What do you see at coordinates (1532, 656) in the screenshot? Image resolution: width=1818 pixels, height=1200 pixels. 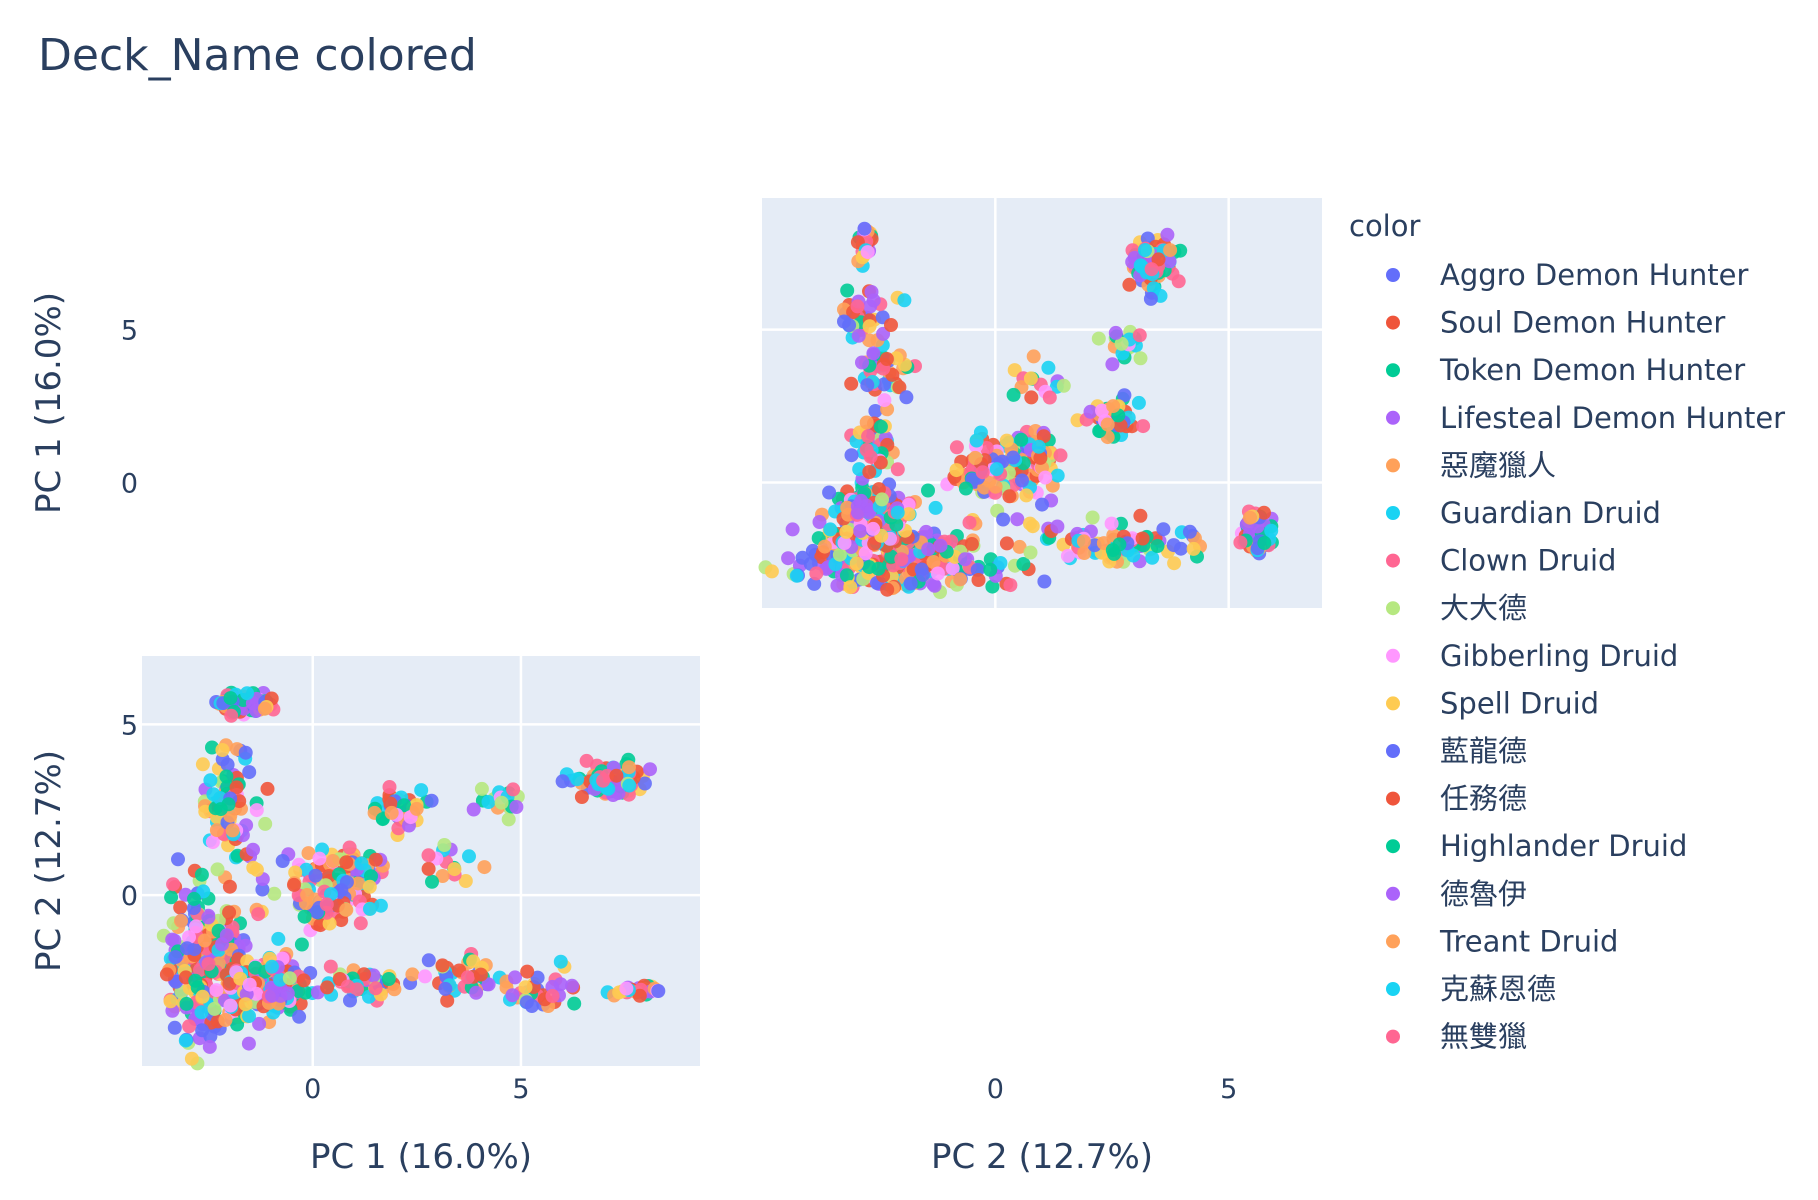 I see `legend-item: Gibberling Druid` at bounding box center [1532, 656].